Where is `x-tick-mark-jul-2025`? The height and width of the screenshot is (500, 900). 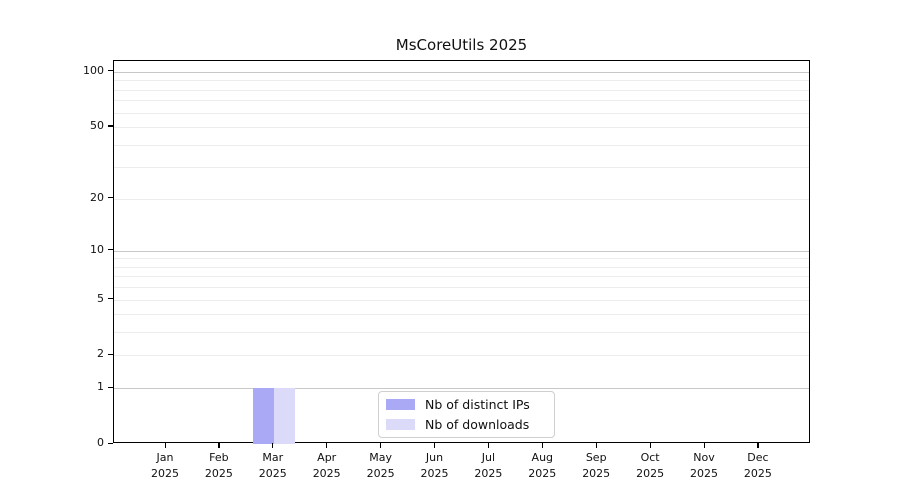
x-tick-mark-jul-2025 is located at coordinates (488, 445).